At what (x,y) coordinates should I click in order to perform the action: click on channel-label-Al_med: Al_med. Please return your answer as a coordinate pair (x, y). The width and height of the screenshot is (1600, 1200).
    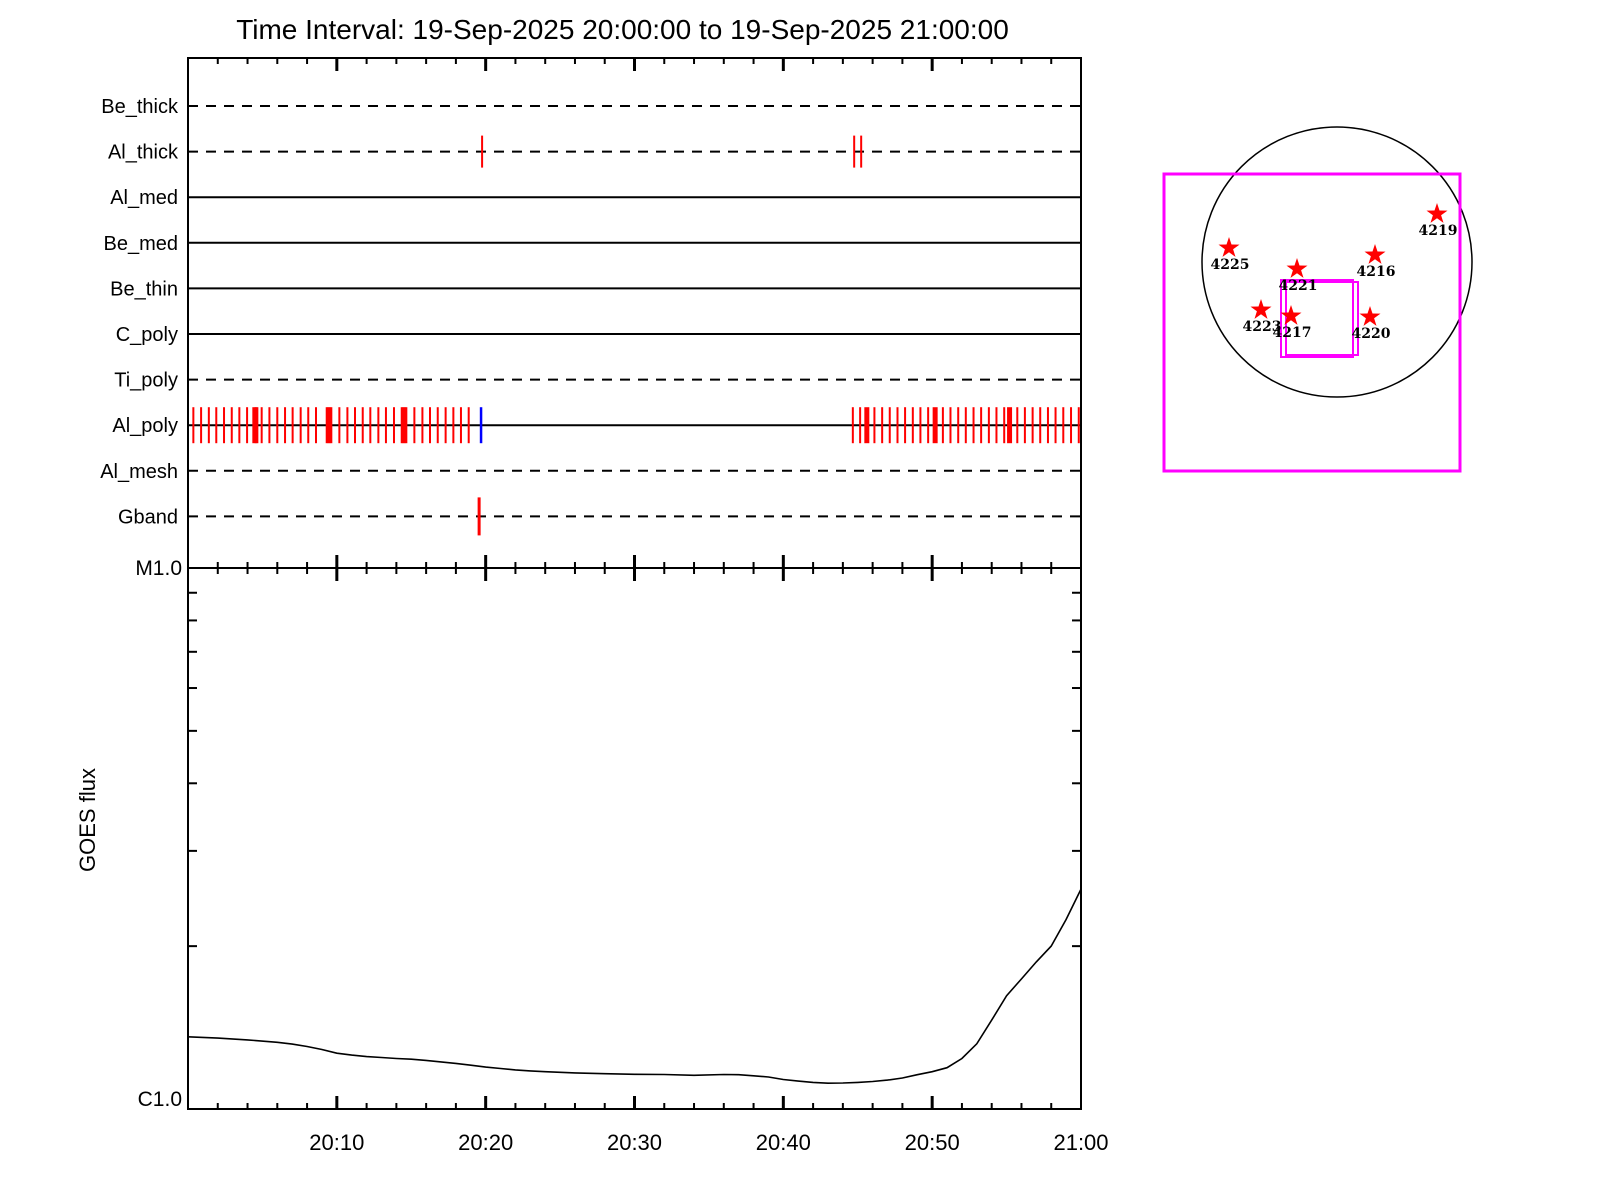
    Looking at the image, I should click on (144, 198).